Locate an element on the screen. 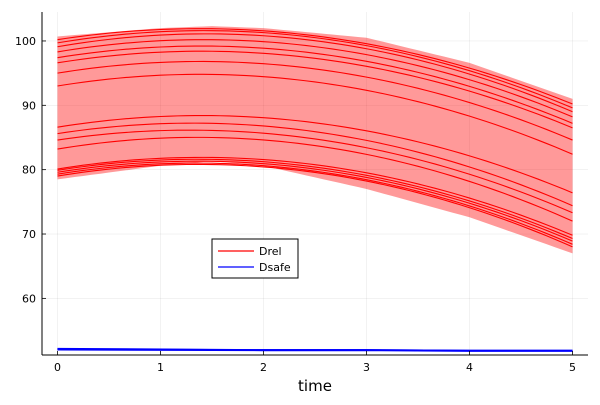  x-tick-label: 2 is located at coordinates (263, 367).